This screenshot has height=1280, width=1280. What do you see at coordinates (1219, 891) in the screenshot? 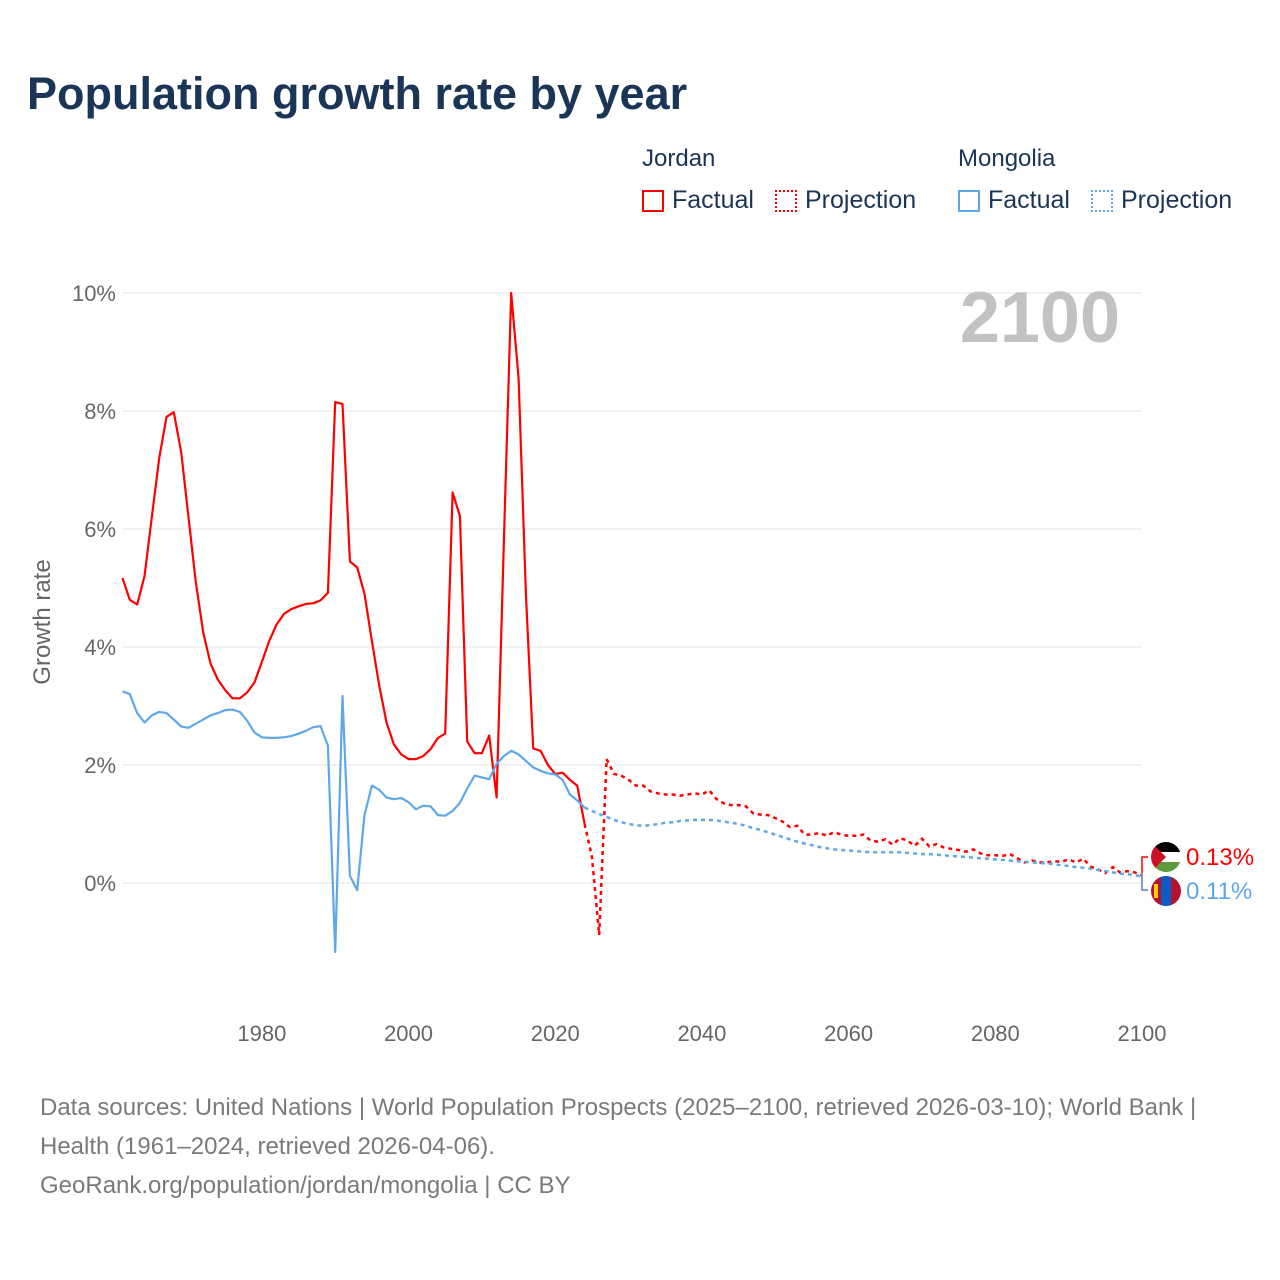
I see `end-label-mongolia: 0.11%` at bounding box center [1219, 891].